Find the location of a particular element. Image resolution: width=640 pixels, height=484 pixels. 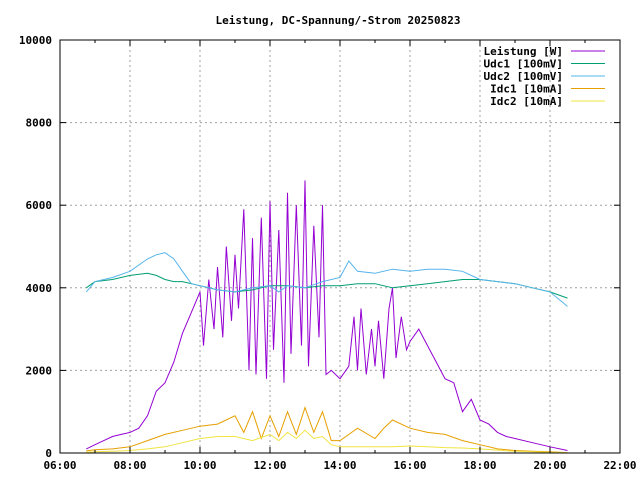

y-tick-label: 4000 is located at coordinates (39, 288).